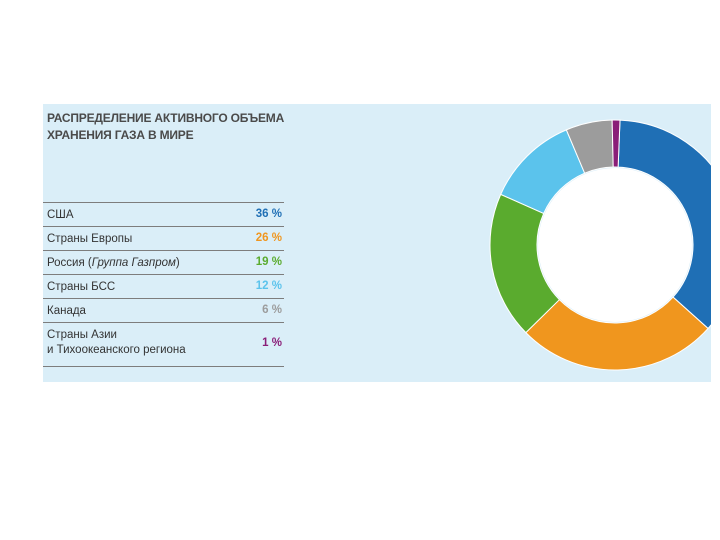 The height and width of the screenshot is (540, 720). I want to click on legend-label-end: ), so click(177, 263).